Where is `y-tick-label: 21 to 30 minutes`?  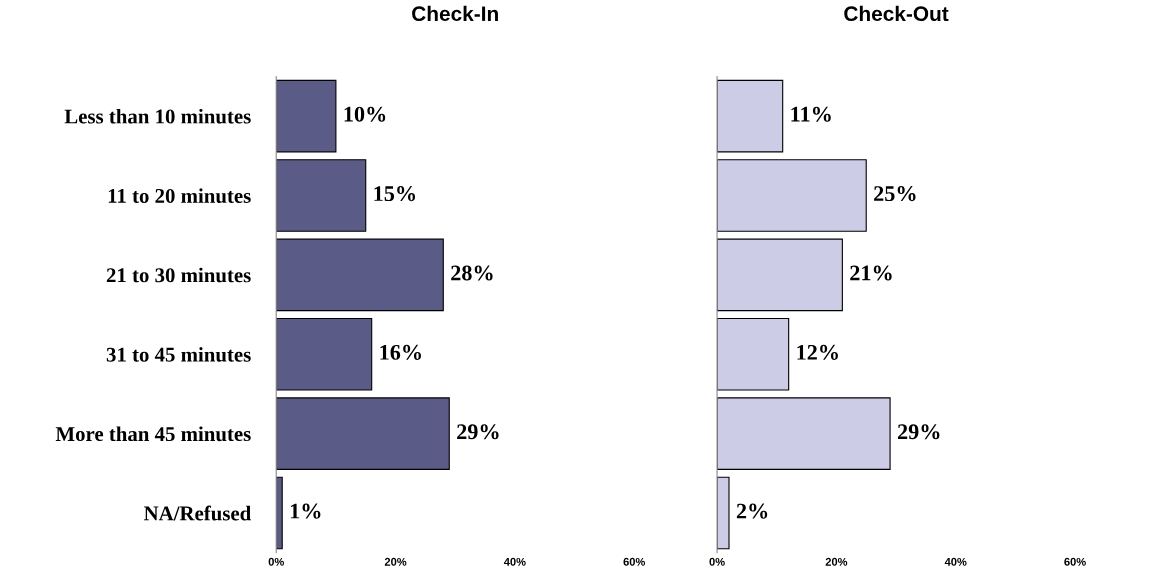 y-tick-label: 21 to 30 minutes is located at coordinates (178, 275).